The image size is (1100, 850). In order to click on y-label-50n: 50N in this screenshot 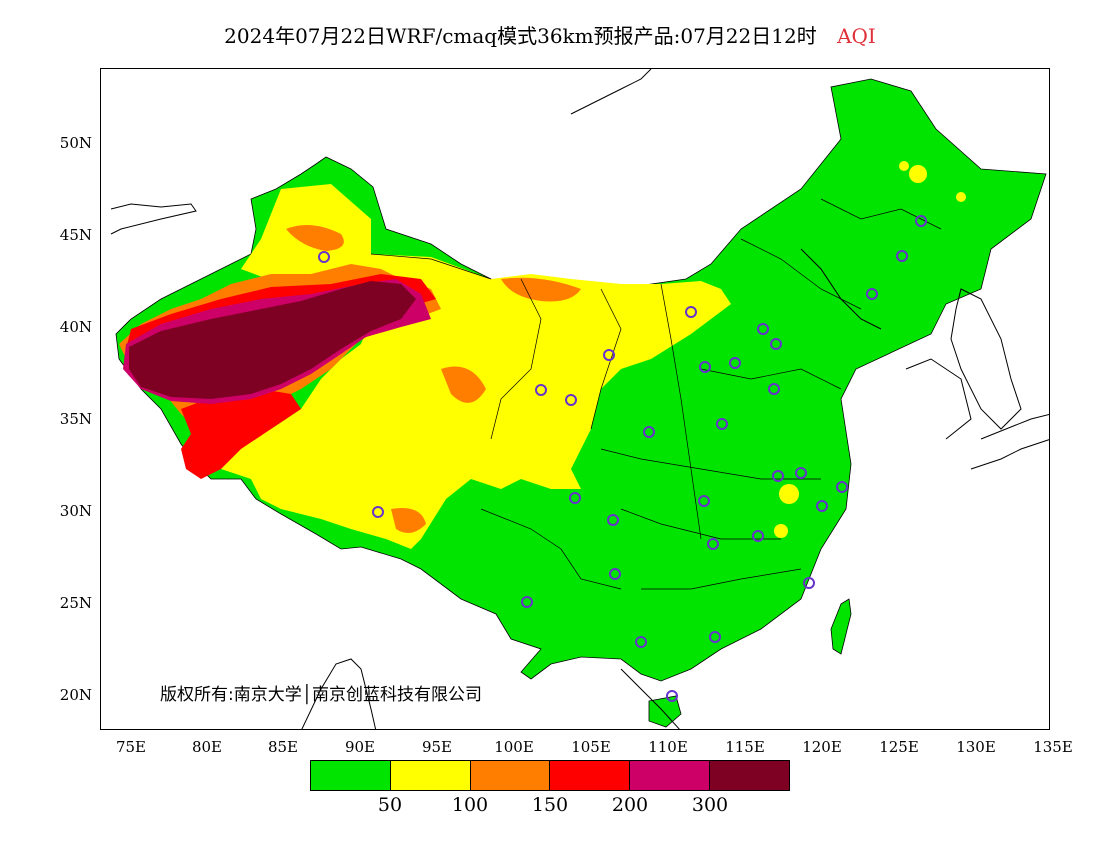, I will do `click(75, 143)`.